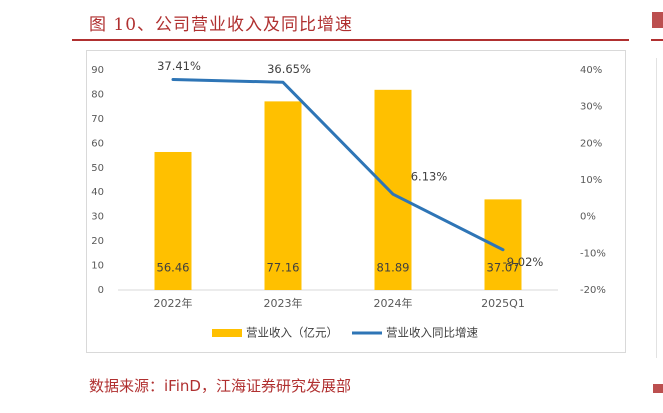 This screenshot has height=413, width=663. Describe the element at coordinates (588, 217) in the screenshot. I see `y-right-tick-label: 0%` at that location.